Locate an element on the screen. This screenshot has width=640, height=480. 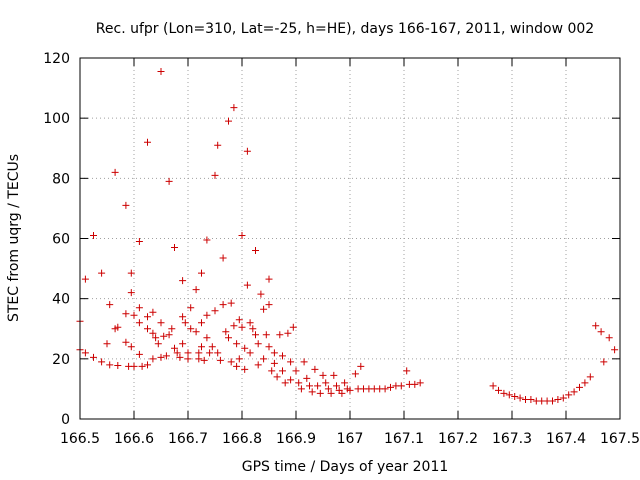
y-tick-label: 20 is located at coordinates (61, 360).